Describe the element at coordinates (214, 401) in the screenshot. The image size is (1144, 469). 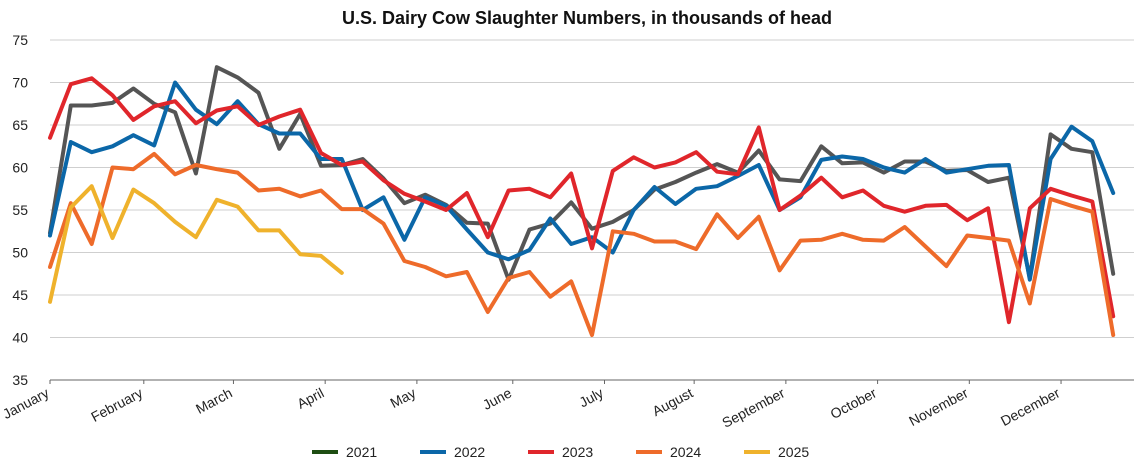
I see `x-tick-label: March` at that location.